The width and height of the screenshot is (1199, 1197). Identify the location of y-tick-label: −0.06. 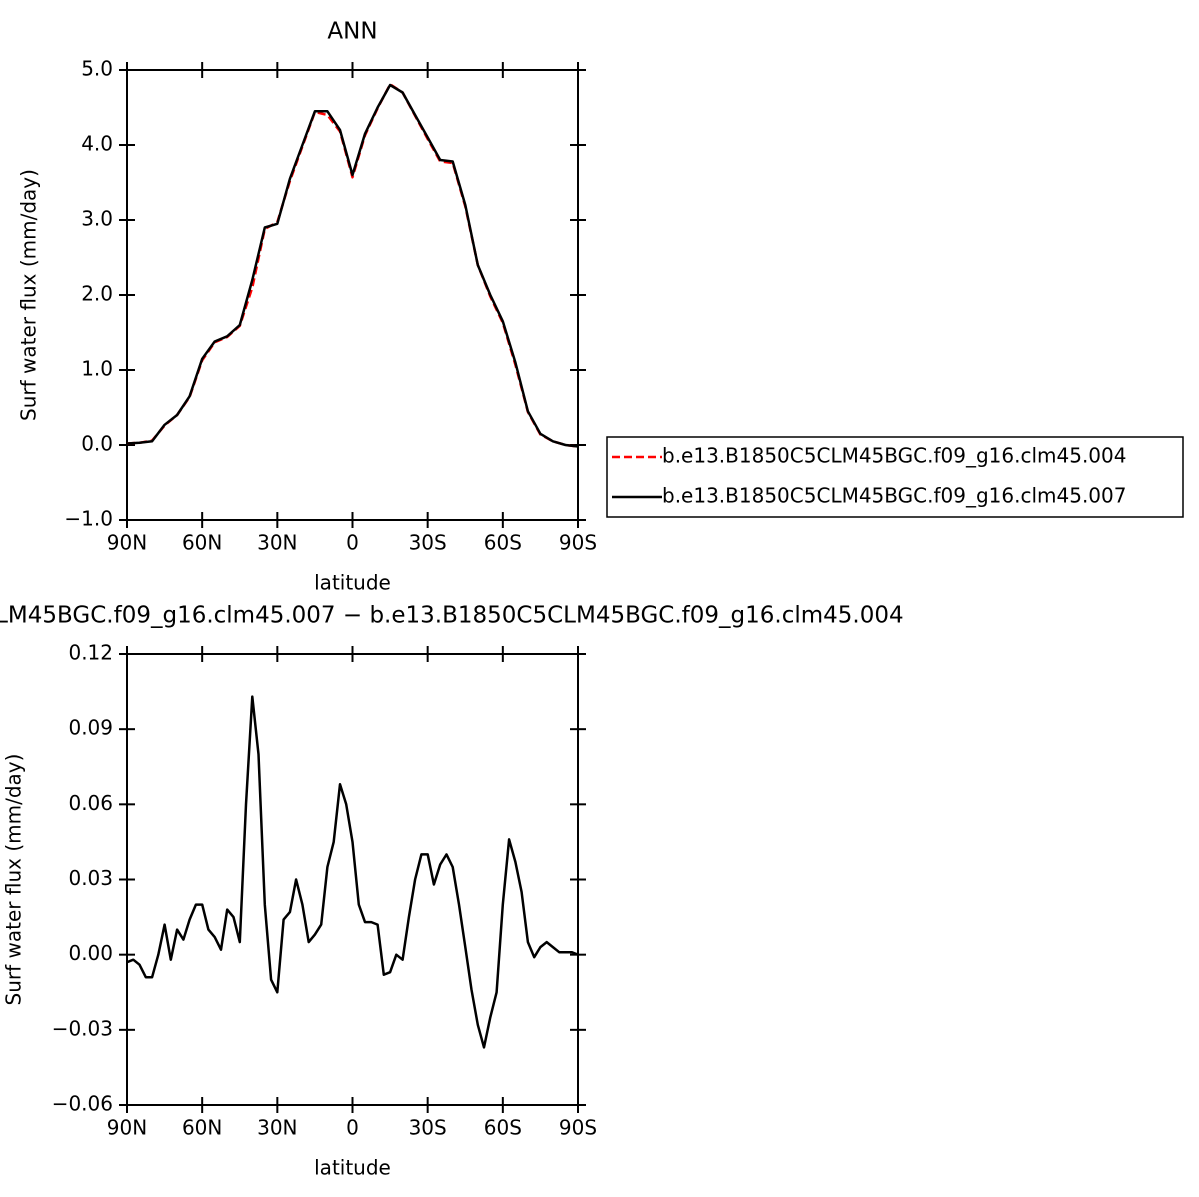
(82, 1104).